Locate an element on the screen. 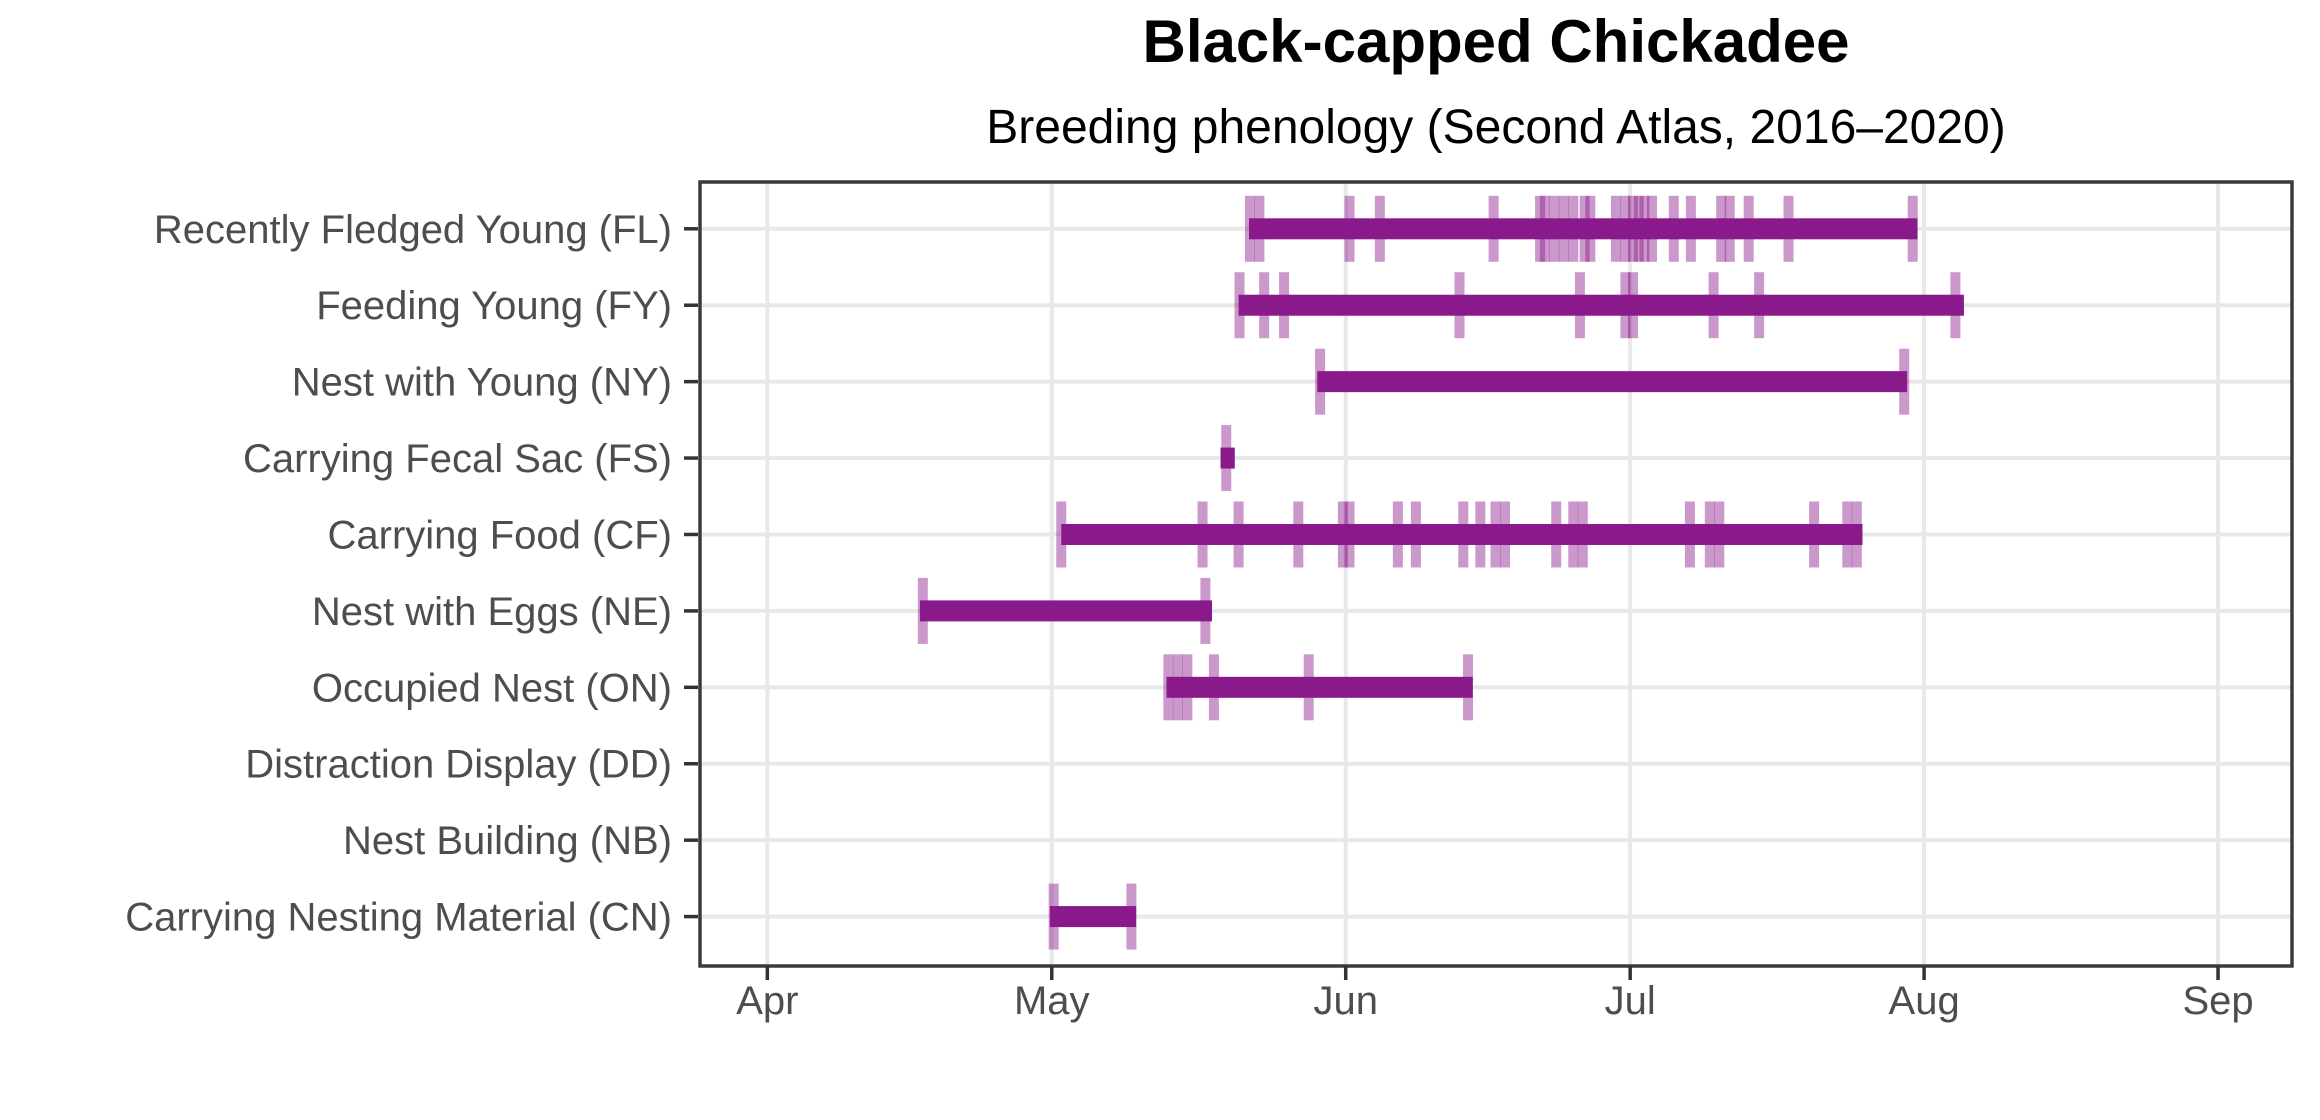  x-axis-label-jun: Jun is located at coordinates (1345, 1001).